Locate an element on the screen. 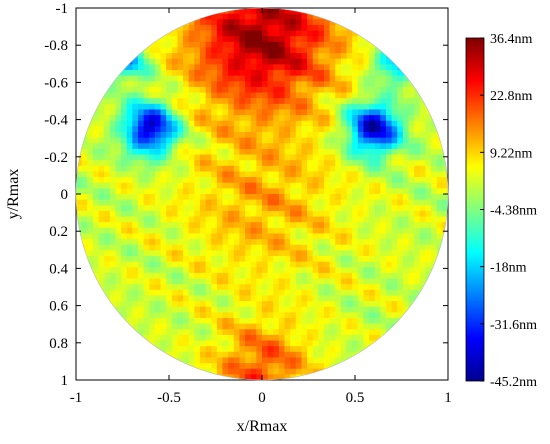 The height and width of the screenshot is (444, 550). y-tick-label: 0.2 is located at coordinates (58, 232).